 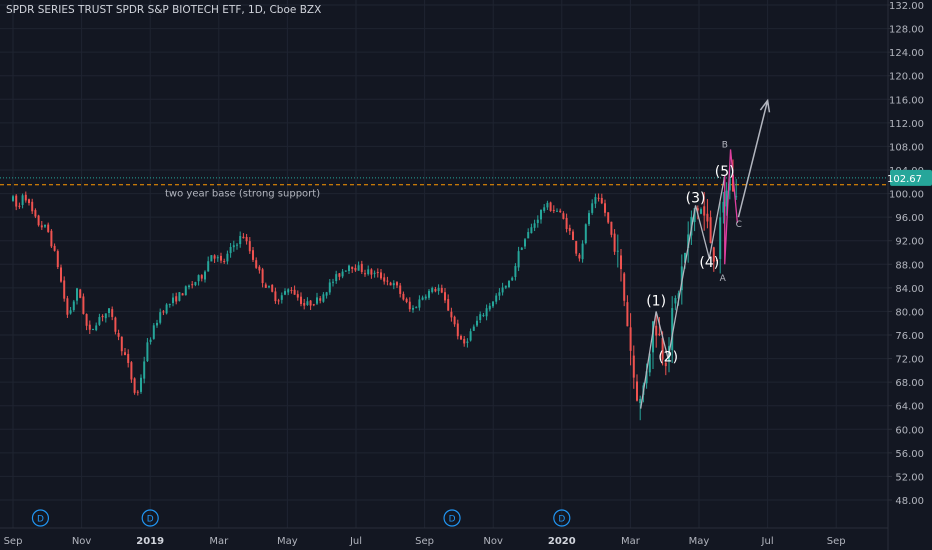 I want to click on price-tick-label: 84.00, so click(x=909, y=289).